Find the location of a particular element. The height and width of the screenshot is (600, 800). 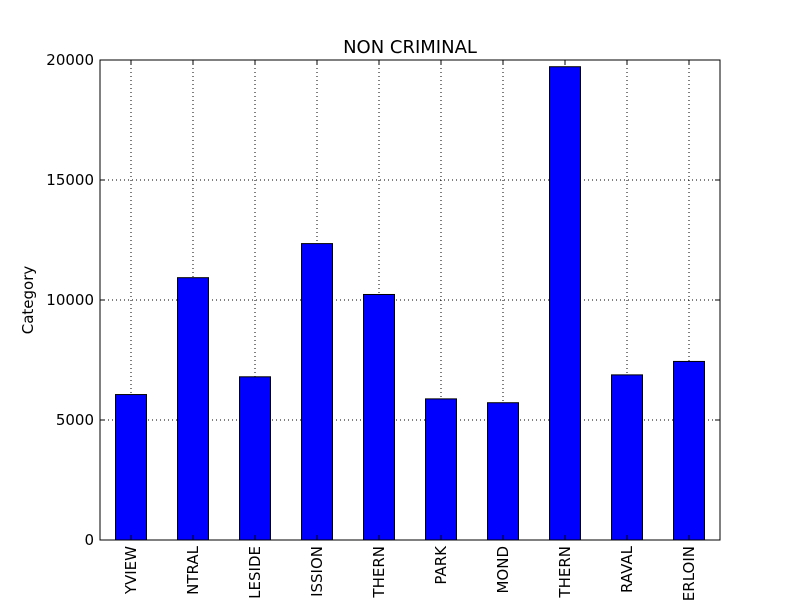

y-tick-label: 10000 is located at coordinates (70, 300).